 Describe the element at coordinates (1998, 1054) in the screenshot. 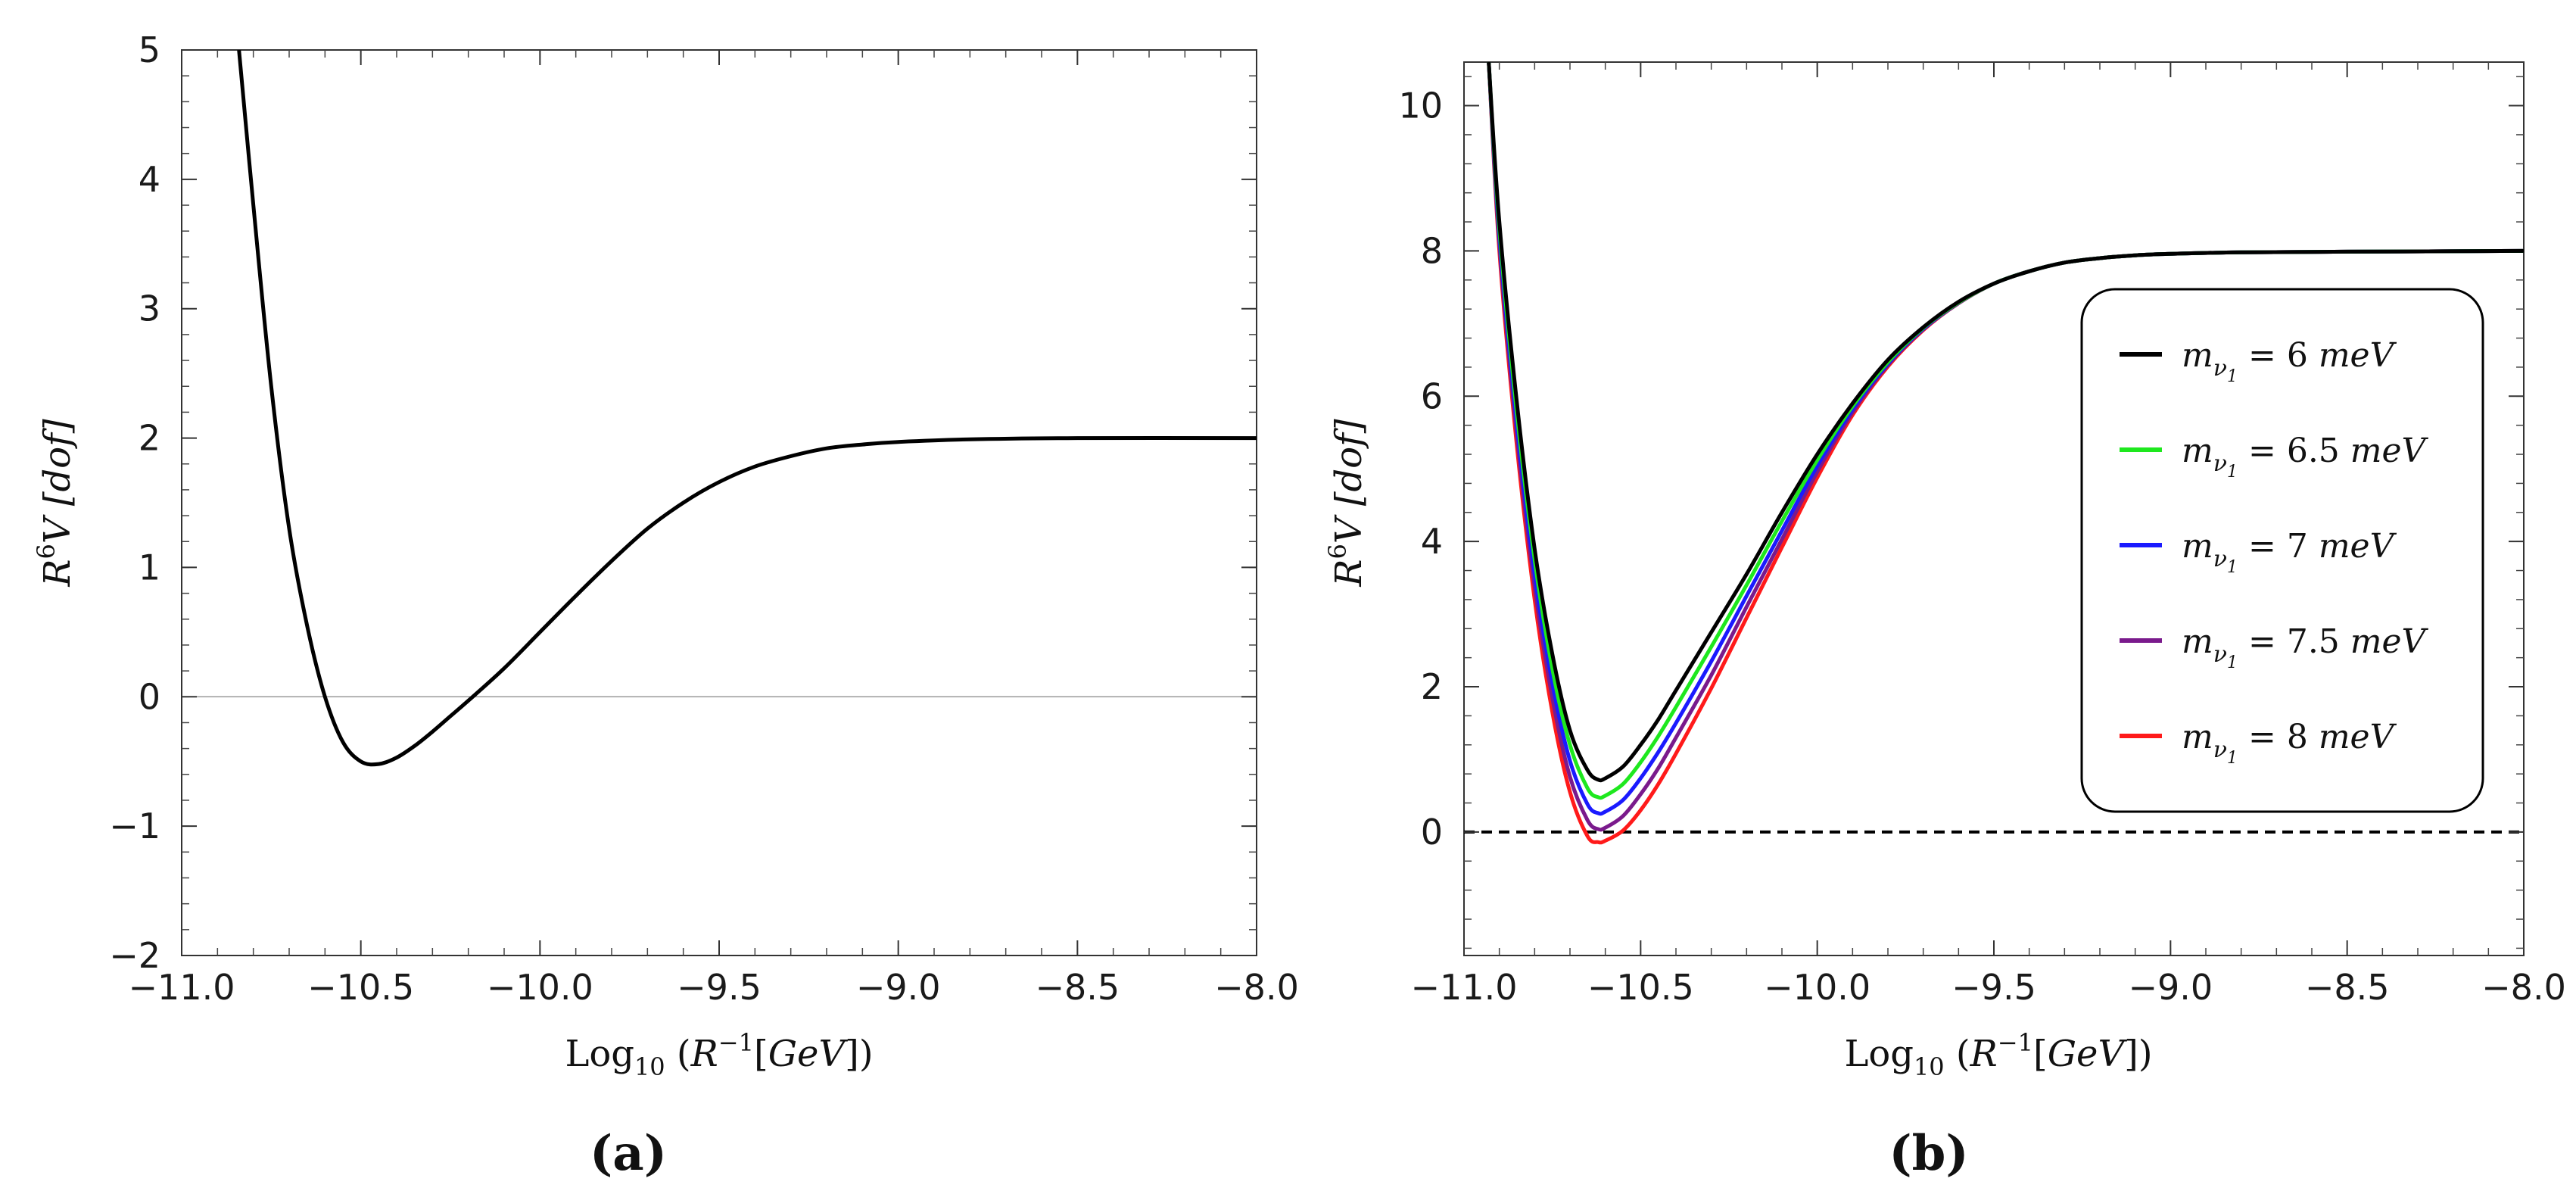

I see `panel-b-x-axis-title: Log10 (R−1[GeV])` at that location.